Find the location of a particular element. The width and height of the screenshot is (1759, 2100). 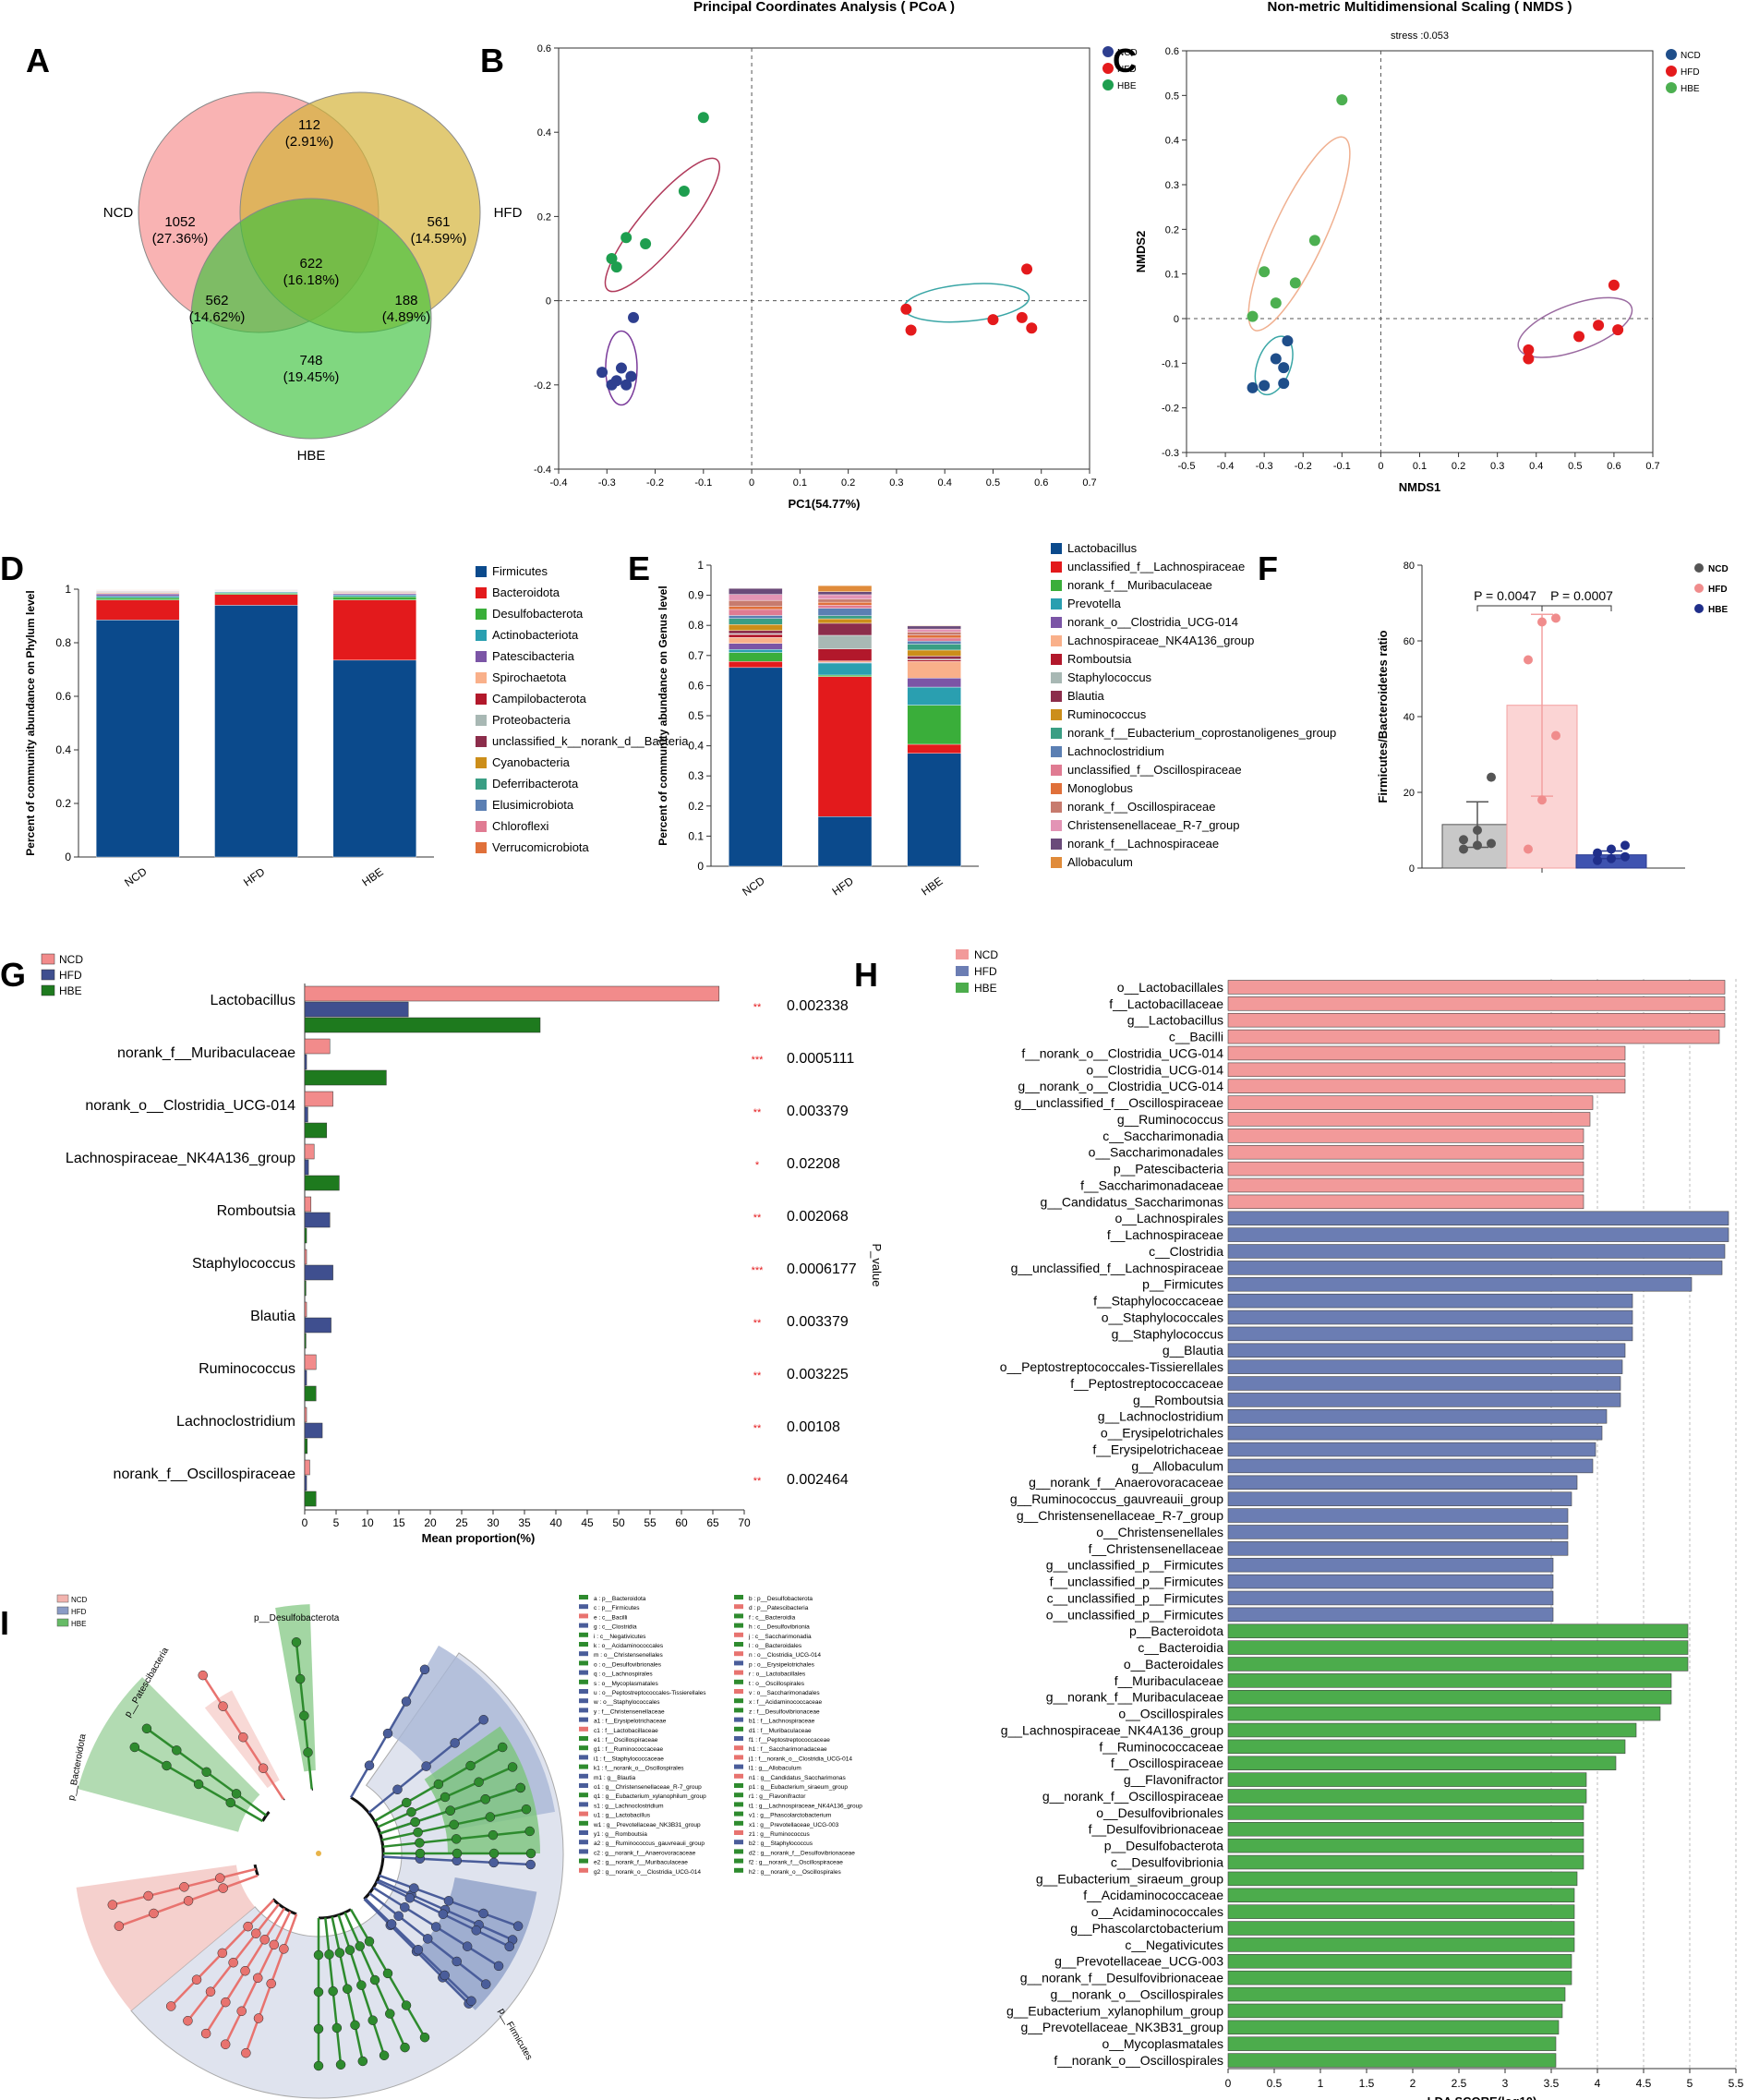

x-tick-label: 0.4 is located at coordinates (945, 483).